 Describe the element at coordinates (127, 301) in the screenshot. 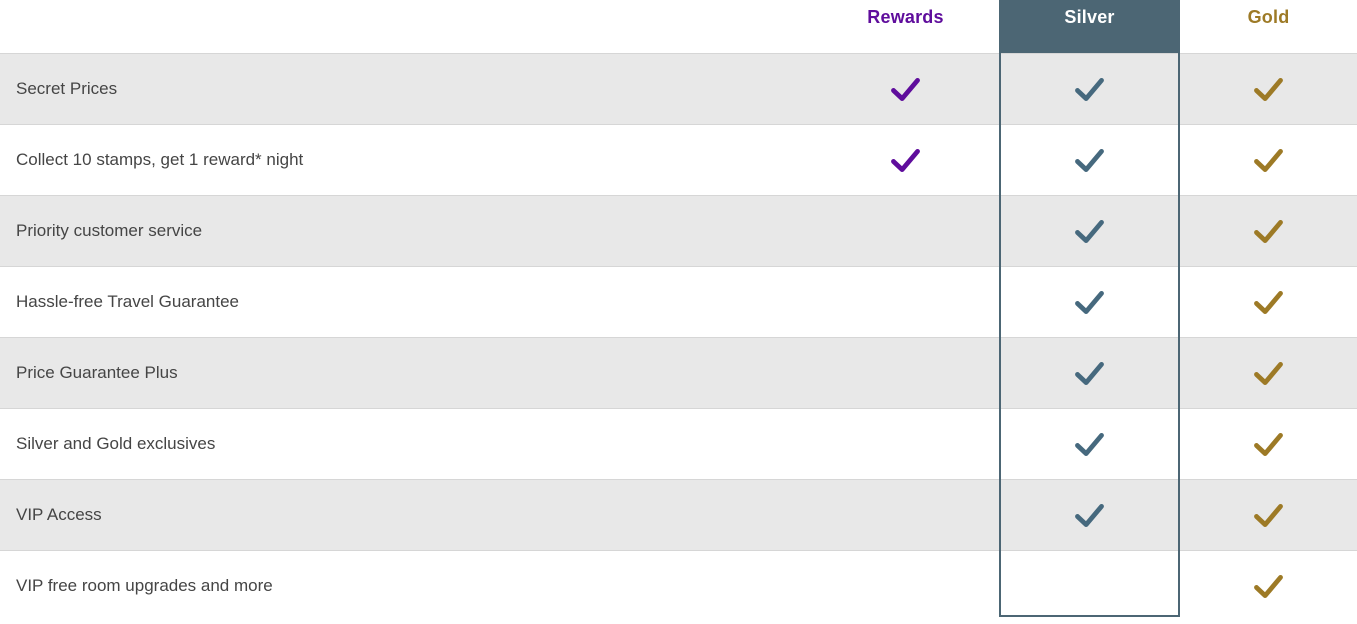

I see `feature-label: Hassle-free Travel Guarantee` at that location.